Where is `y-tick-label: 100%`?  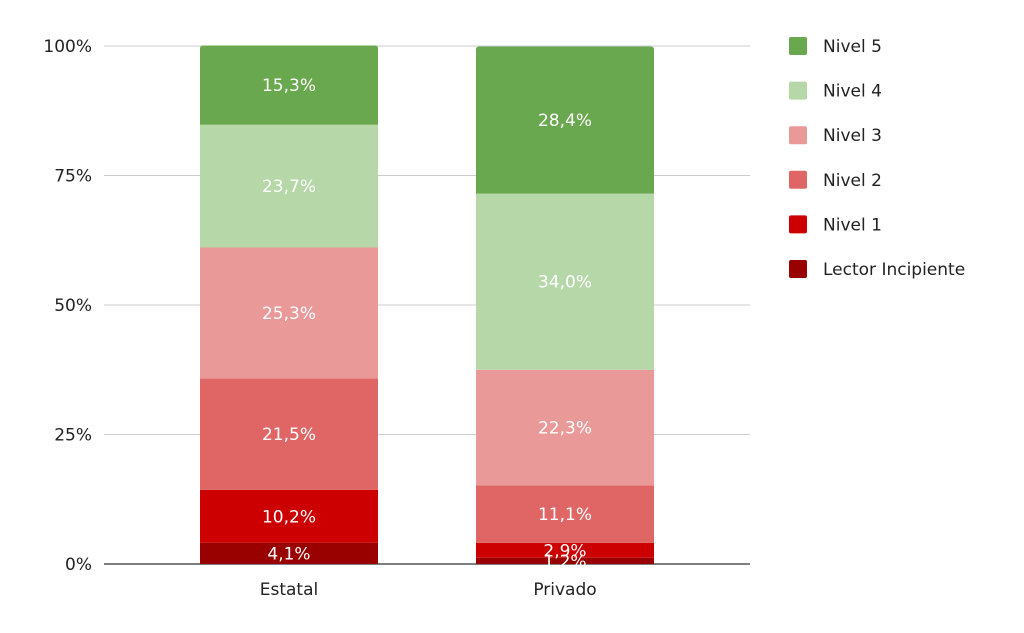
y-tick-label: 100% is located at coordinates (67, 47).